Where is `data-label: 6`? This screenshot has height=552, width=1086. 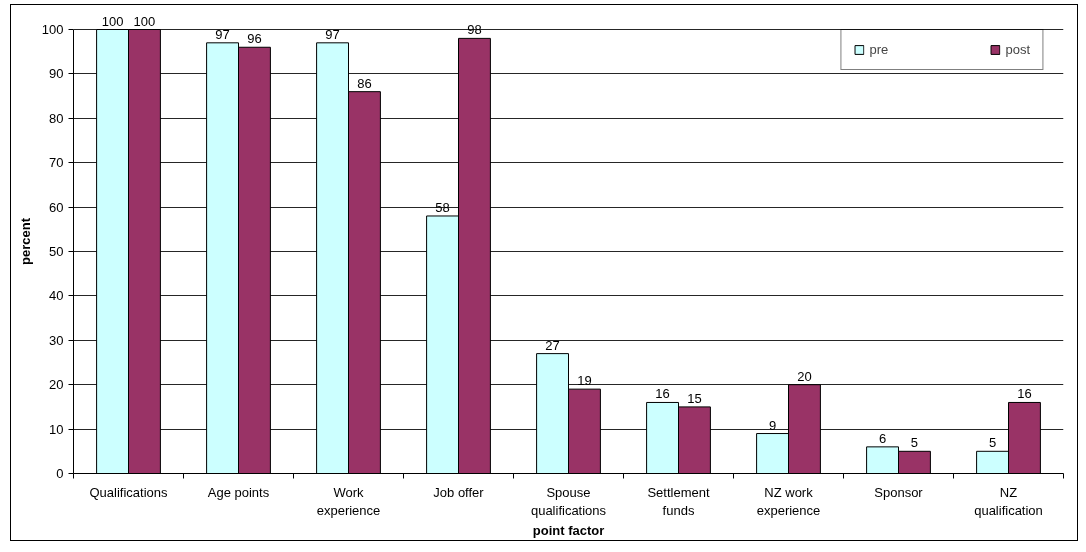
data-label: 6 is located at coordinates (882, 438).